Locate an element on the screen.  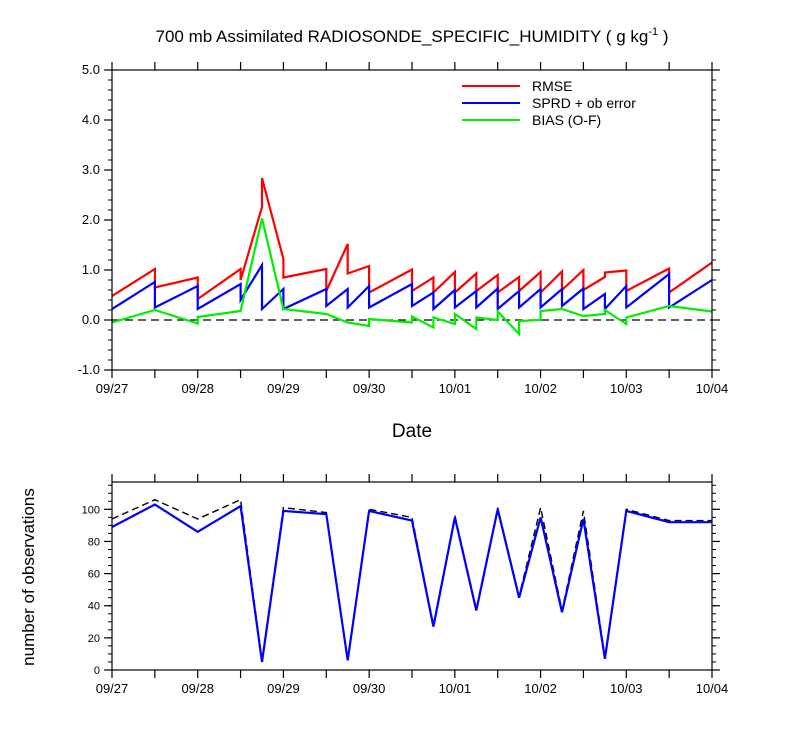
y-tick-label: 4.0 is located at coordinates (91, 119).